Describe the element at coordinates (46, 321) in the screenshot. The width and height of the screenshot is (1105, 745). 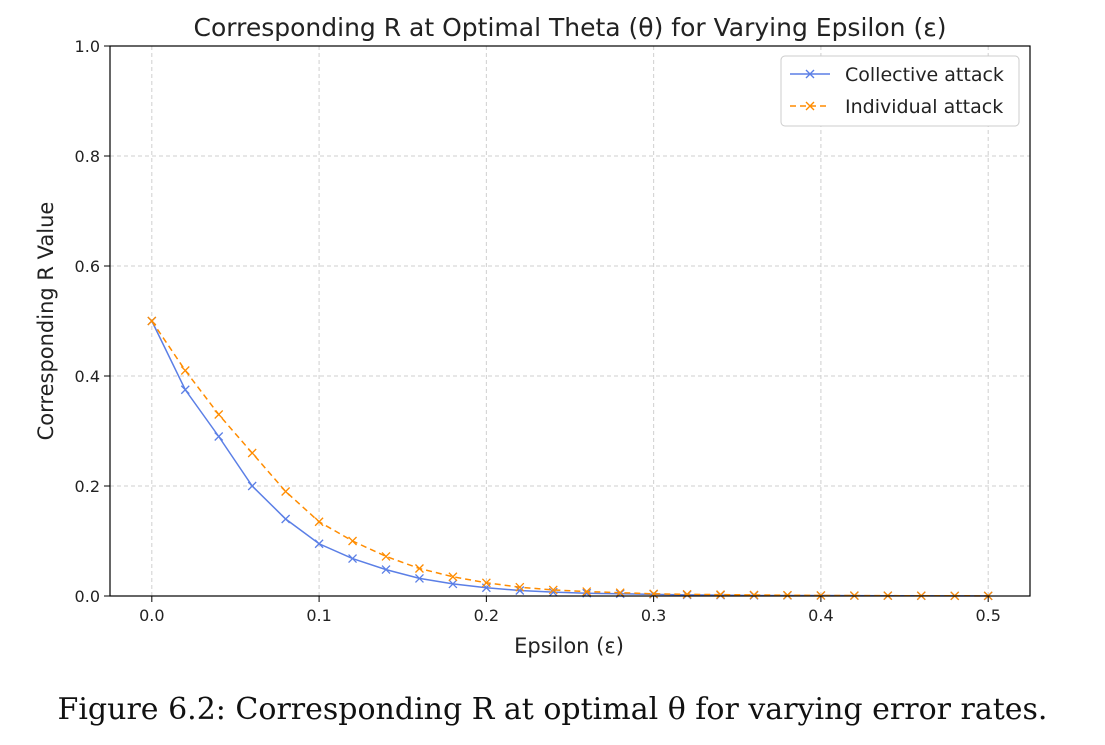
I see `y-axis-label: Corresponding R Value` at that location.